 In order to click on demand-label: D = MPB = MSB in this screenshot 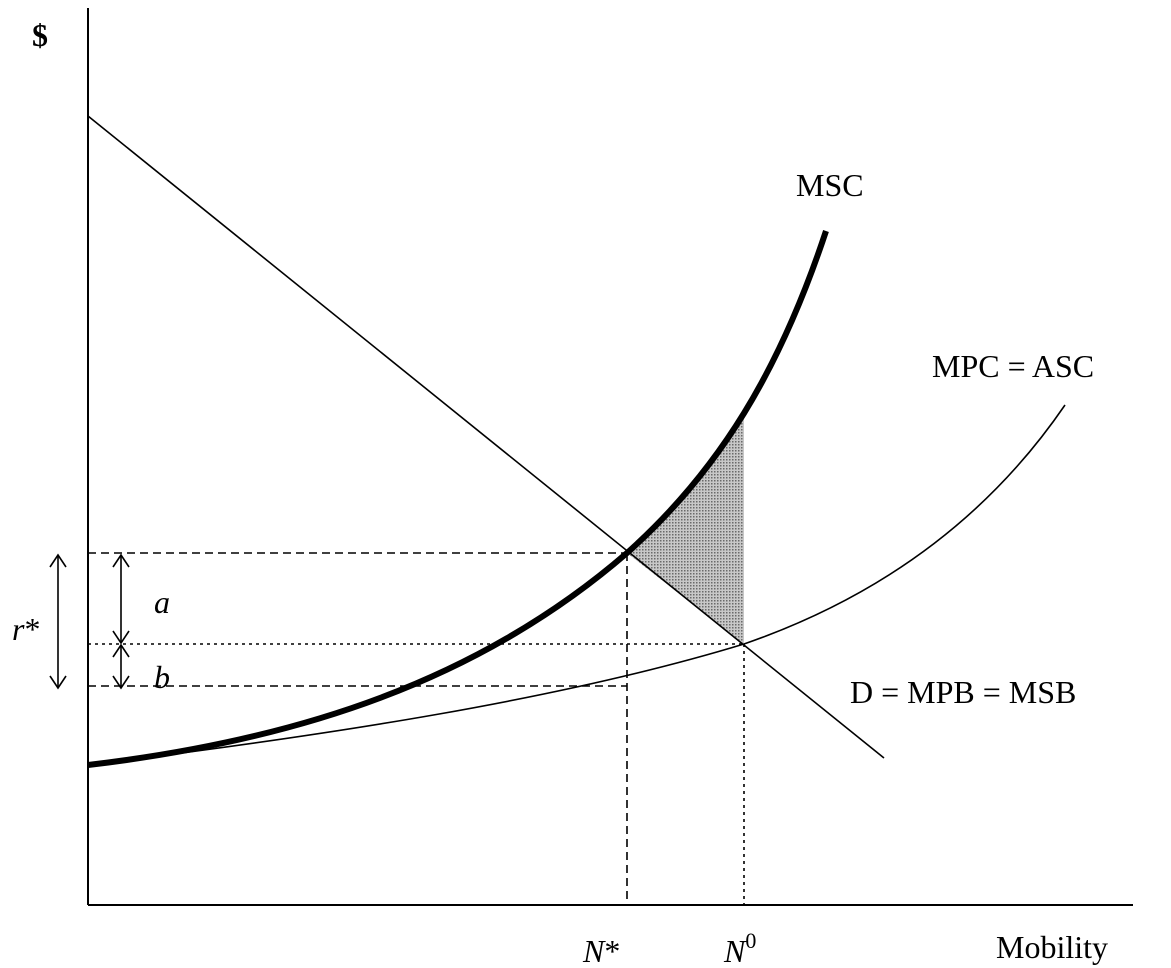, I will do `click(963, 692)`.